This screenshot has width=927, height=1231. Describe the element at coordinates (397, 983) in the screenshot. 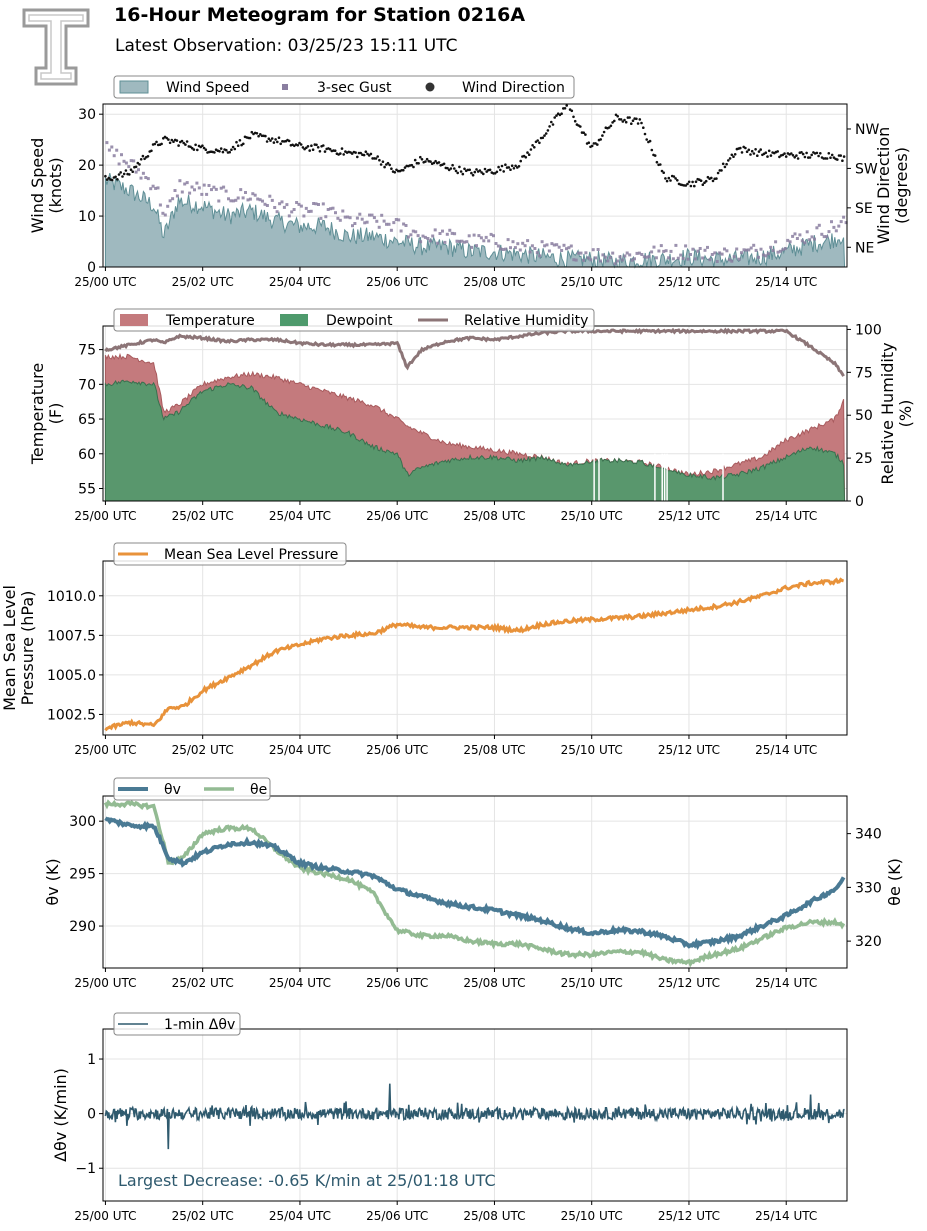

I see `x-tick-label: 25/06 UTC` at that location.